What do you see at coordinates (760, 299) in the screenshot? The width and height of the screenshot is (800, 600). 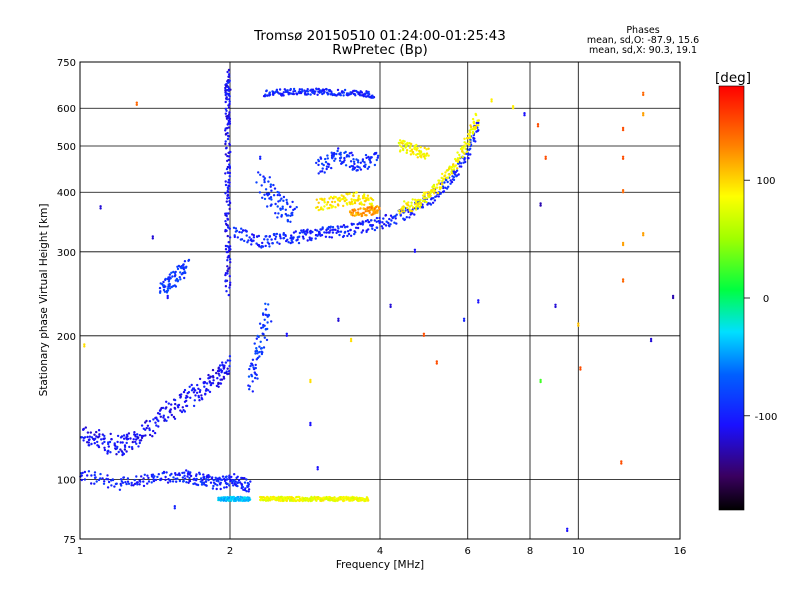 I see `colorbar-ticks: 100 0 -100` at bounding box center [760, 299].